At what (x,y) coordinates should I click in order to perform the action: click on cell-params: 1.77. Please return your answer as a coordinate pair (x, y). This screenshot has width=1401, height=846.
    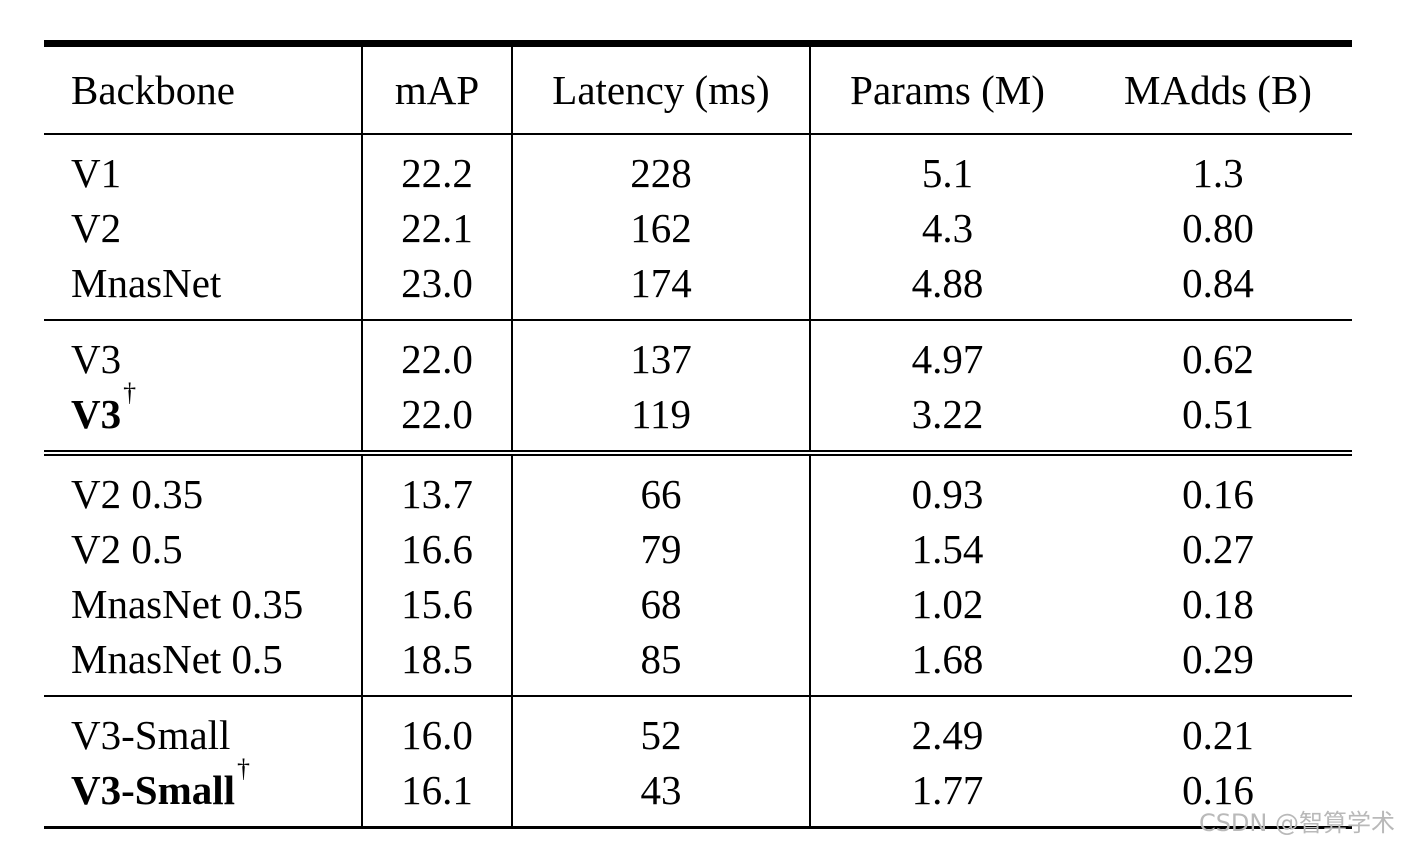
    Looking at the image, I should click on (947, 790).